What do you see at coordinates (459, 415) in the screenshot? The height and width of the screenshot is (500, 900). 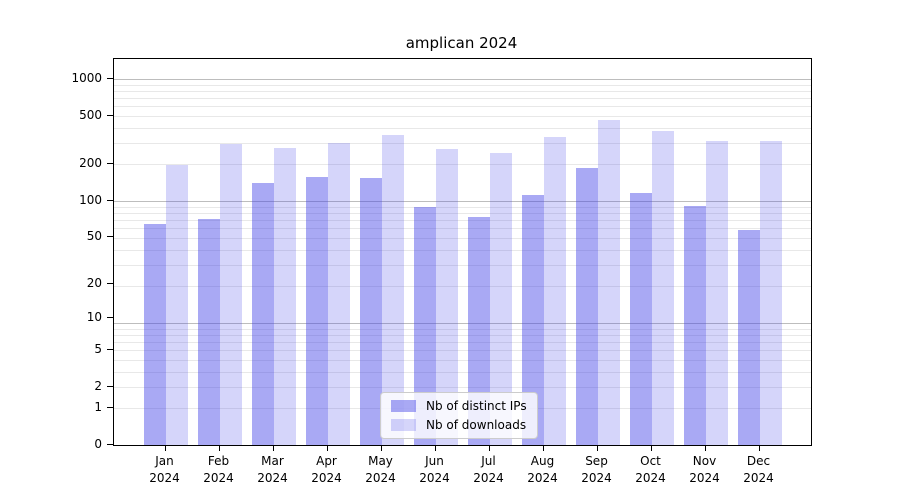 I see `legend: Nb of distinct IPs Nb of downloads` at bounding box center [459, 415].